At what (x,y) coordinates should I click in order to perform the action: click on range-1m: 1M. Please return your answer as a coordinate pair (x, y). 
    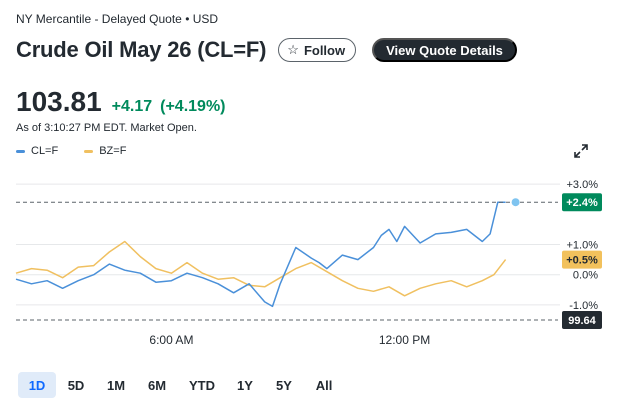
    Looking at the image, I should click on (116, 385).